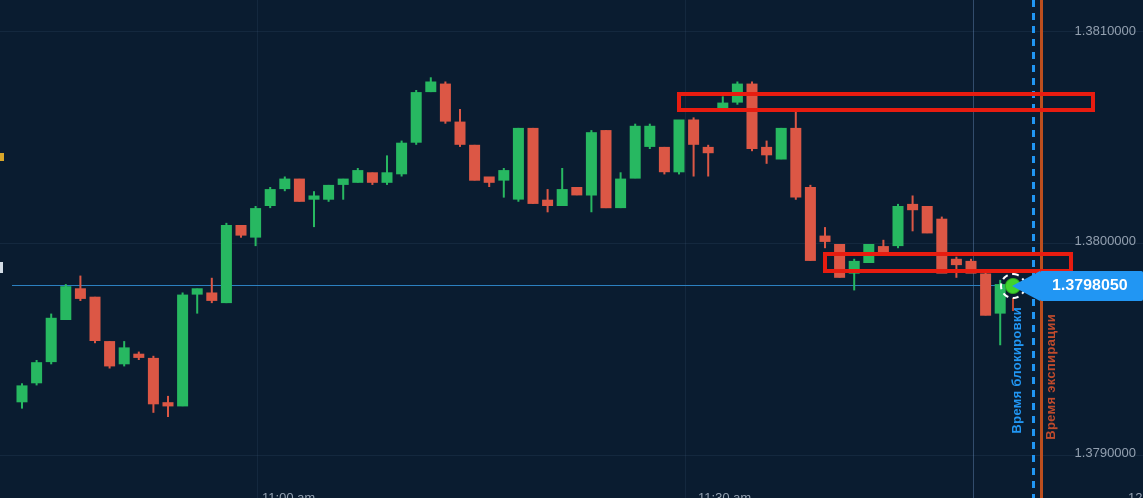  What do you see at coordinates (1105, 240) in the screenshot?
I see `price-axis-label: 1.3800000` at bounding box center [1105, 240].